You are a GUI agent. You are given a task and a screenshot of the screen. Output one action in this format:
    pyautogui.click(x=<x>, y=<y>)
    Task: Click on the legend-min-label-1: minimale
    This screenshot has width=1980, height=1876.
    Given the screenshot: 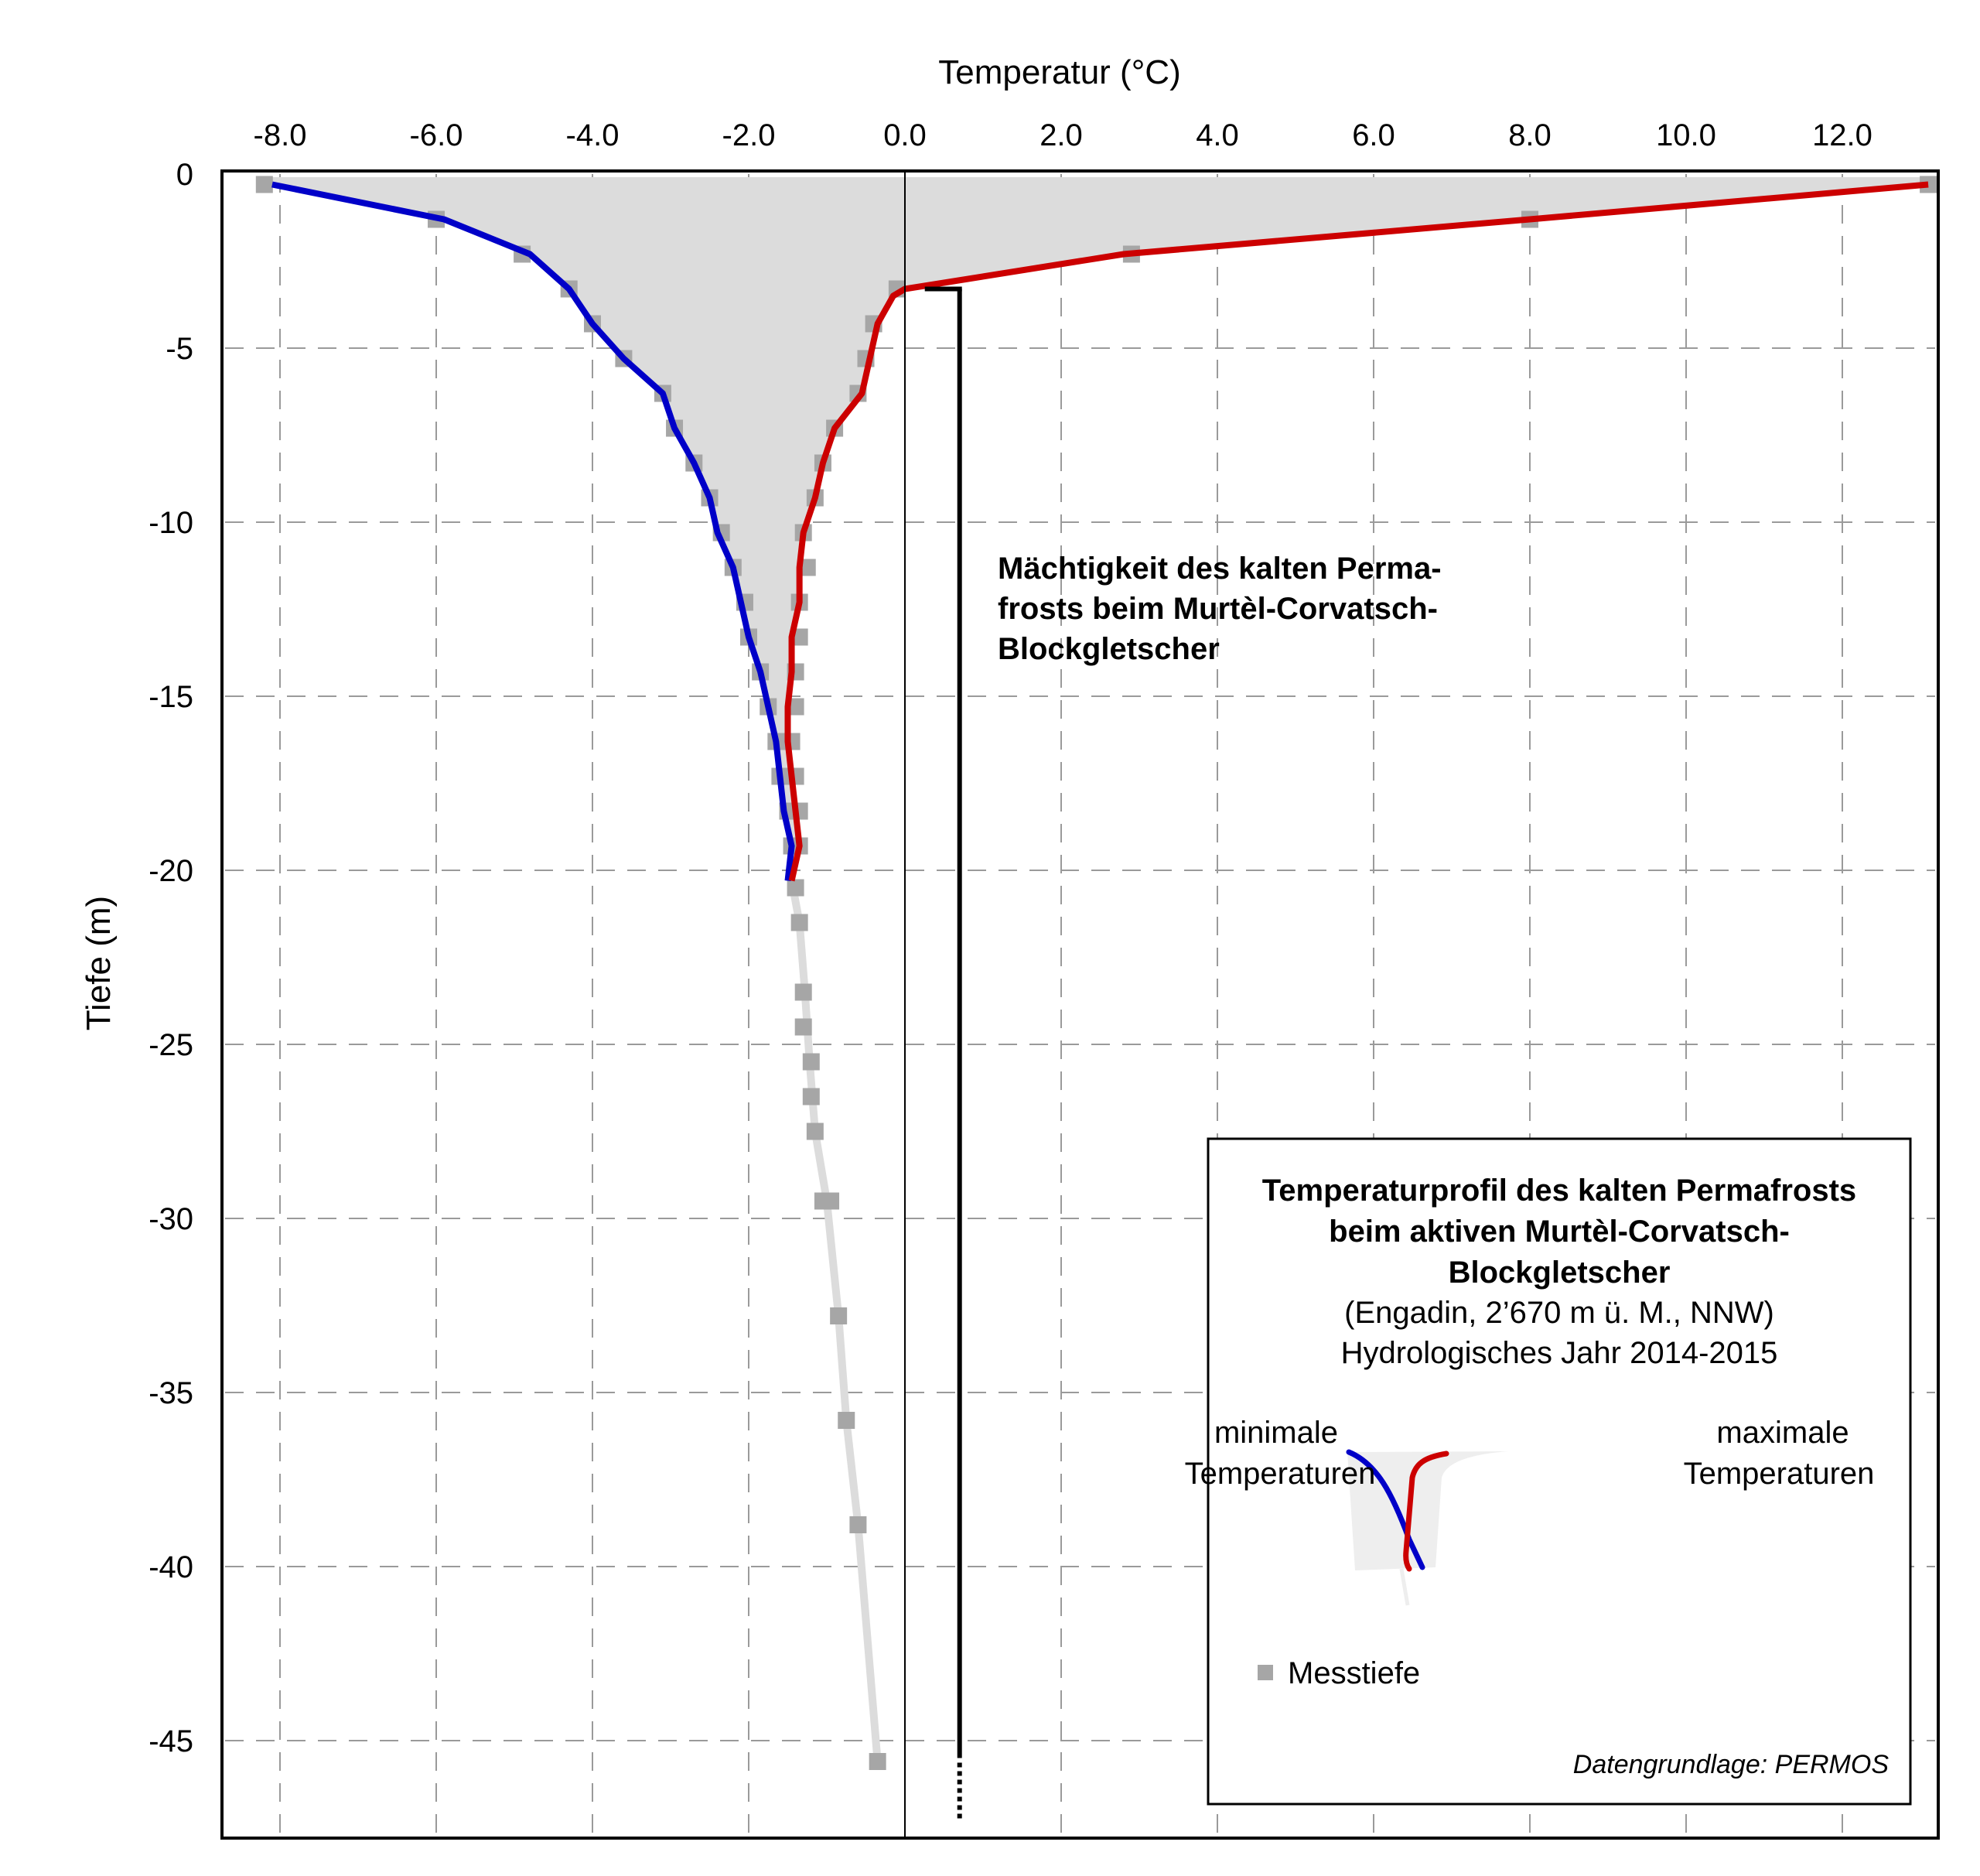 What is the action you would take?
    pyautogui.click(x=1276, y=1433)
    